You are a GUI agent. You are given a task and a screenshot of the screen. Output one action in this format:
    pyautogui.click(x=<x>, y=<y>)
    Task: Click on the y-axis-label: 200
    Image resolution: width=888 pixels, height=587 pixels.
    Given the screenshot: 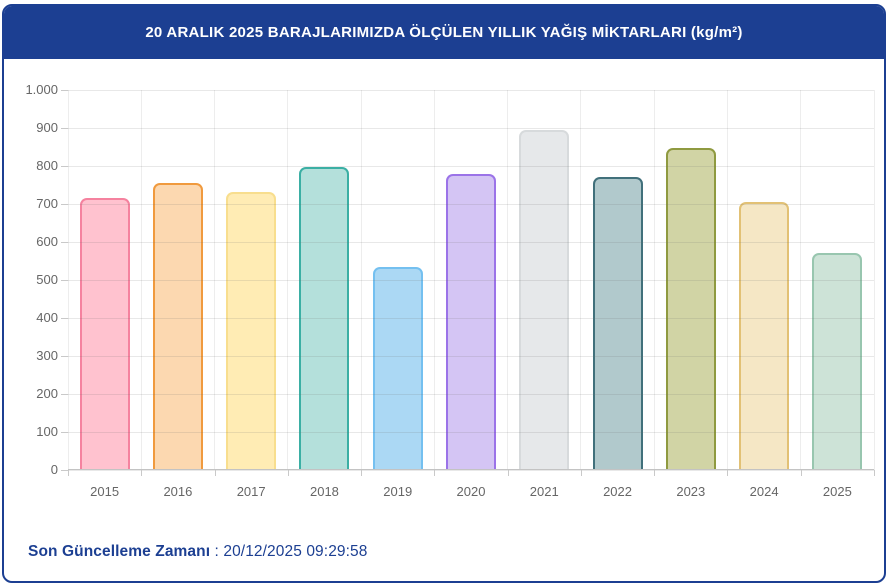 What is the action you would take?
    pyautogui.click(x=47, y=393)
    